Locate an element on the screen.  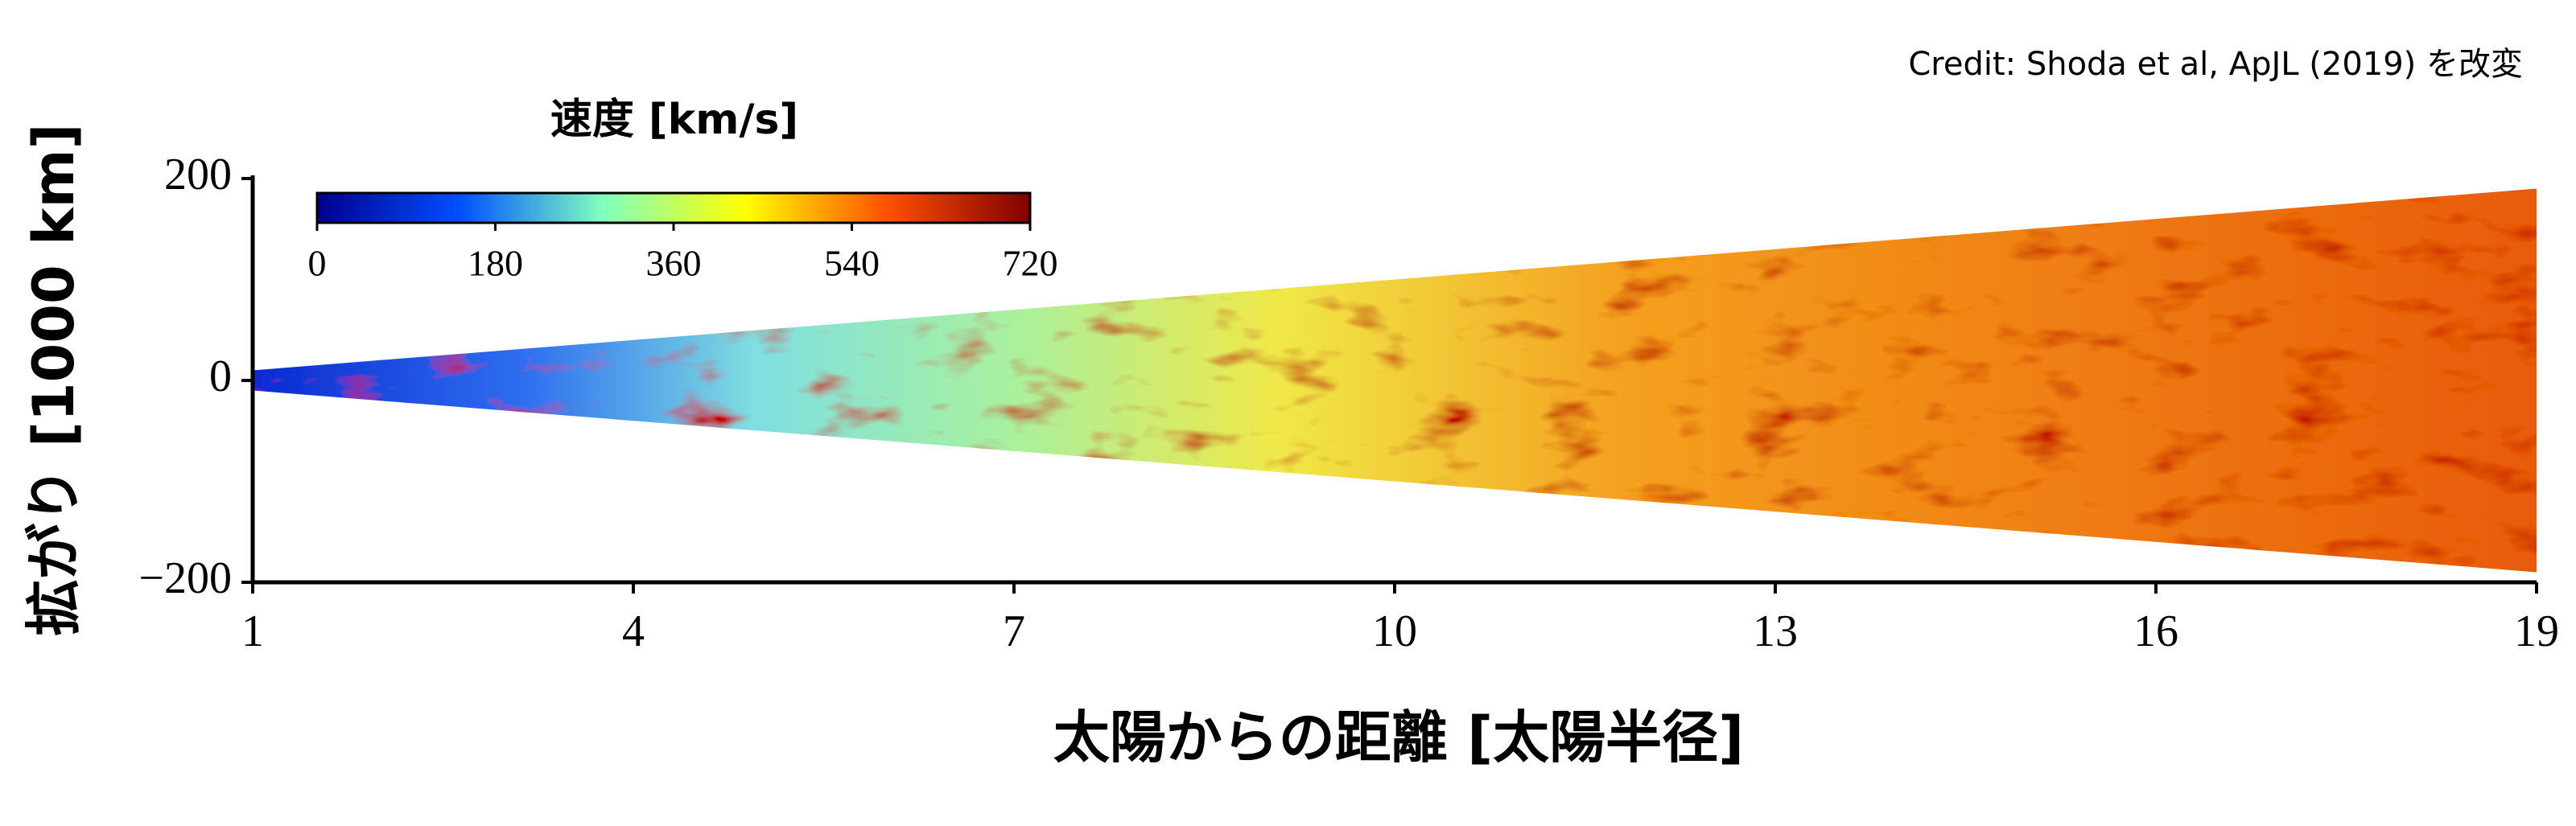
colorbar-tick-label: 540 is located at coordinates (852, 263).